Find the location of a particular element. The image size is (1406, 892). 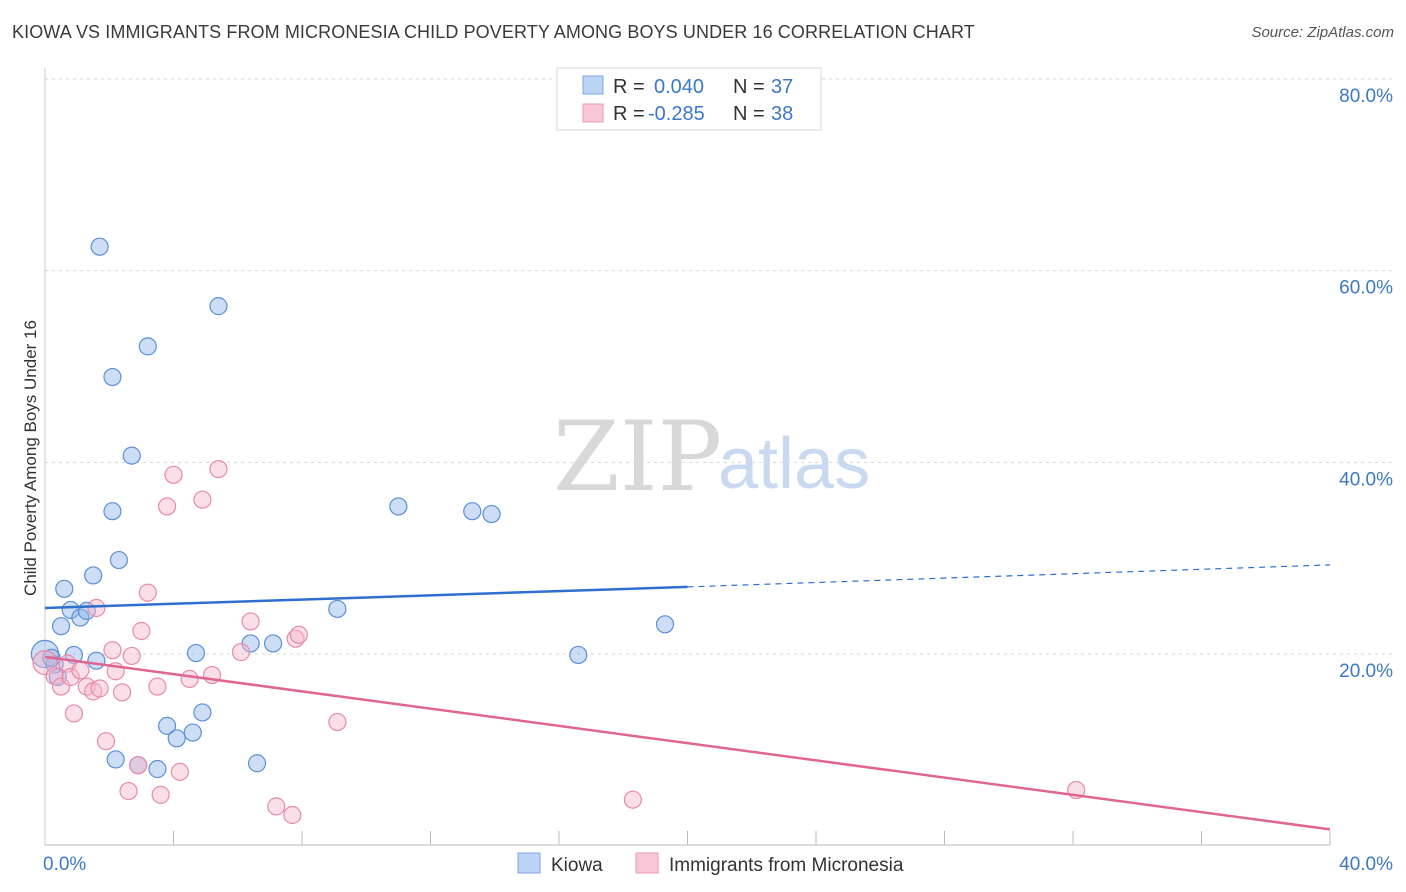

y-tick-label: 80.0% is located at coordinates (1366, 96).